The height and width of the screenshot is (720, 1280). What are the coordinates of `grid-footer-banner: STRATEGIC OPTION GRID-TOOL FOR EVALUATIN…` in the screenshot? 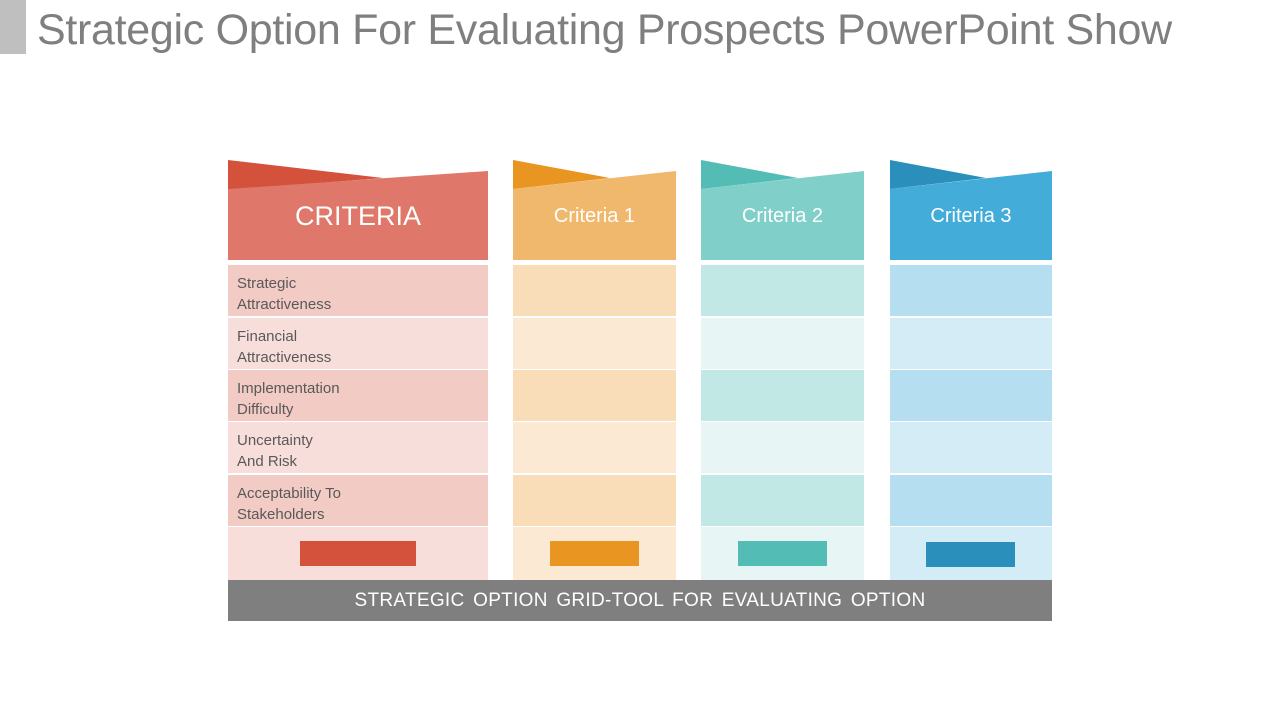 It's located at (640, 600).